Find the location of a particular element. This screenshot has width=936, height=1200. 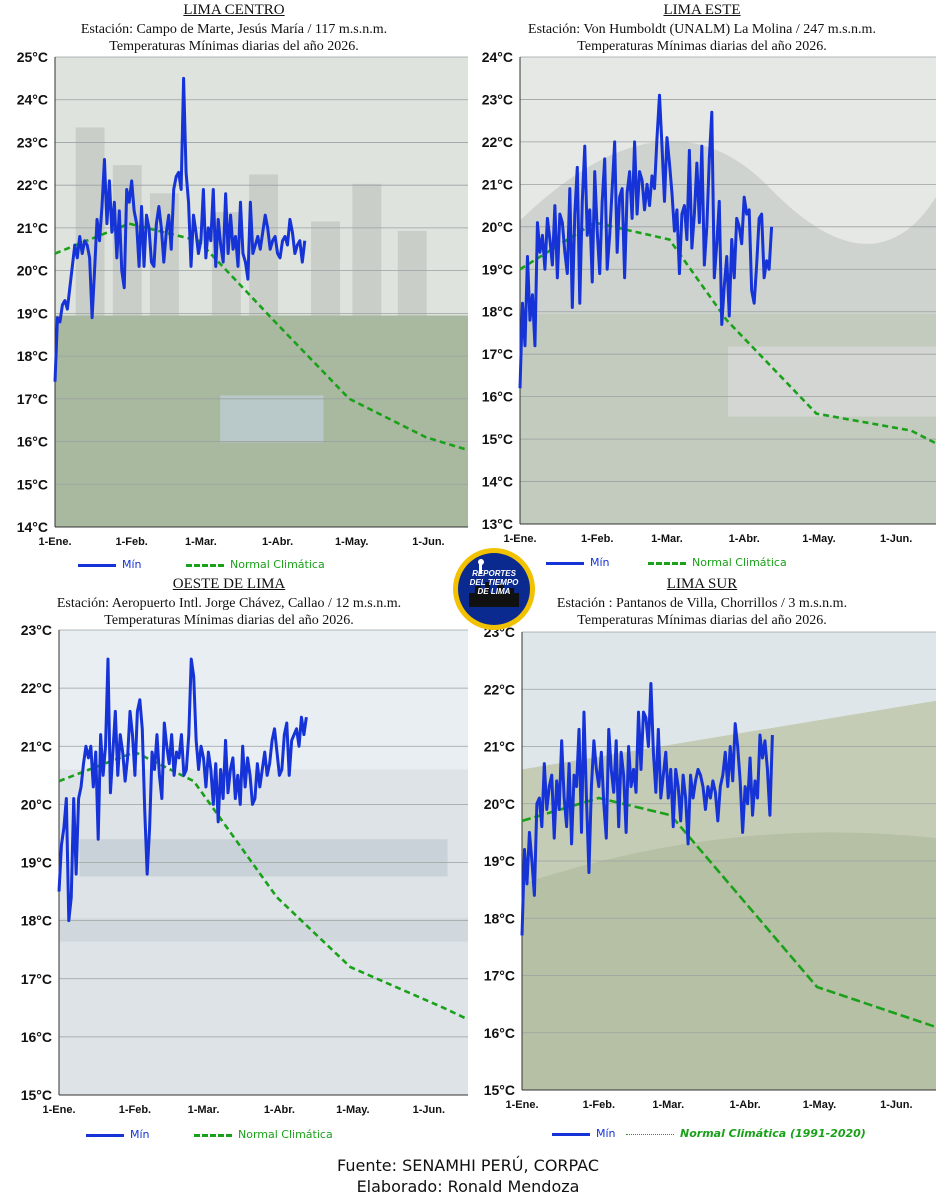

chart-title: OESTE DE LIMA is located at coordinates (229, 584).